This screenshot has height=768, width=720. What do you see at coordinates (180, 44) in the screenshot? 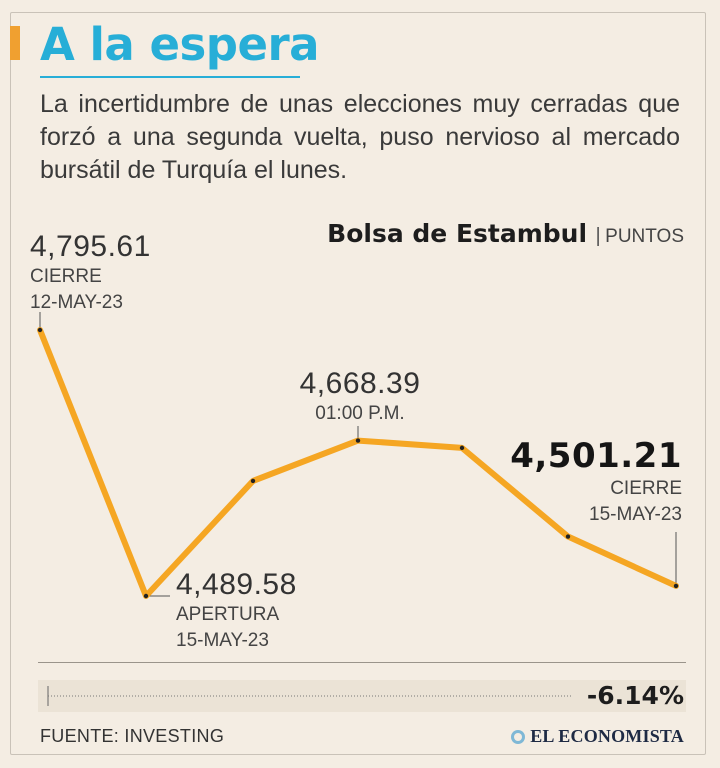
I see `page-title: A la espera` at bounding box center [180, 44].